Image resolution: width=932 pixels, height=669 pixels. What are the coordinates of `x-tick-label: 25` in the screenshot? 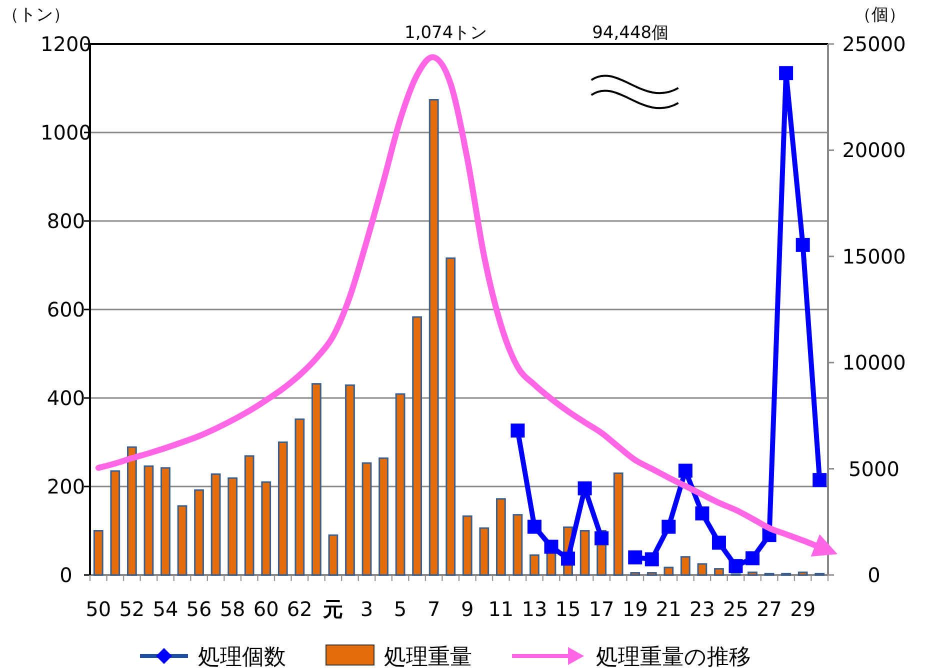 It's located at (735, 609).